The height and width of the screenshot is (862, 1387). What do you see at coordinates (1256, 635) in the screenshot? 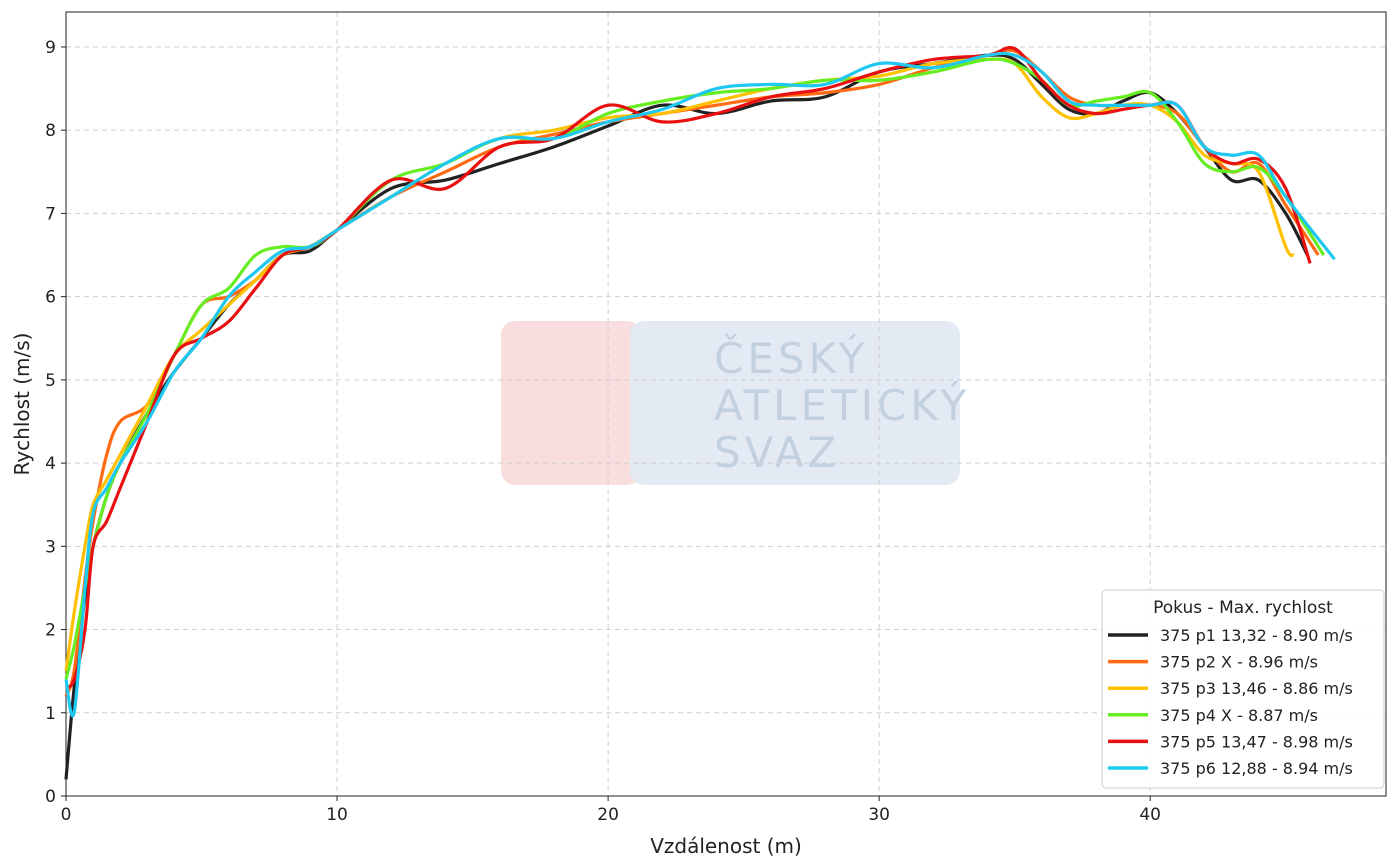
I see `legend-label: 375 p1 13,32 - 8.90 m/s` at bounding box center [1256, 635].